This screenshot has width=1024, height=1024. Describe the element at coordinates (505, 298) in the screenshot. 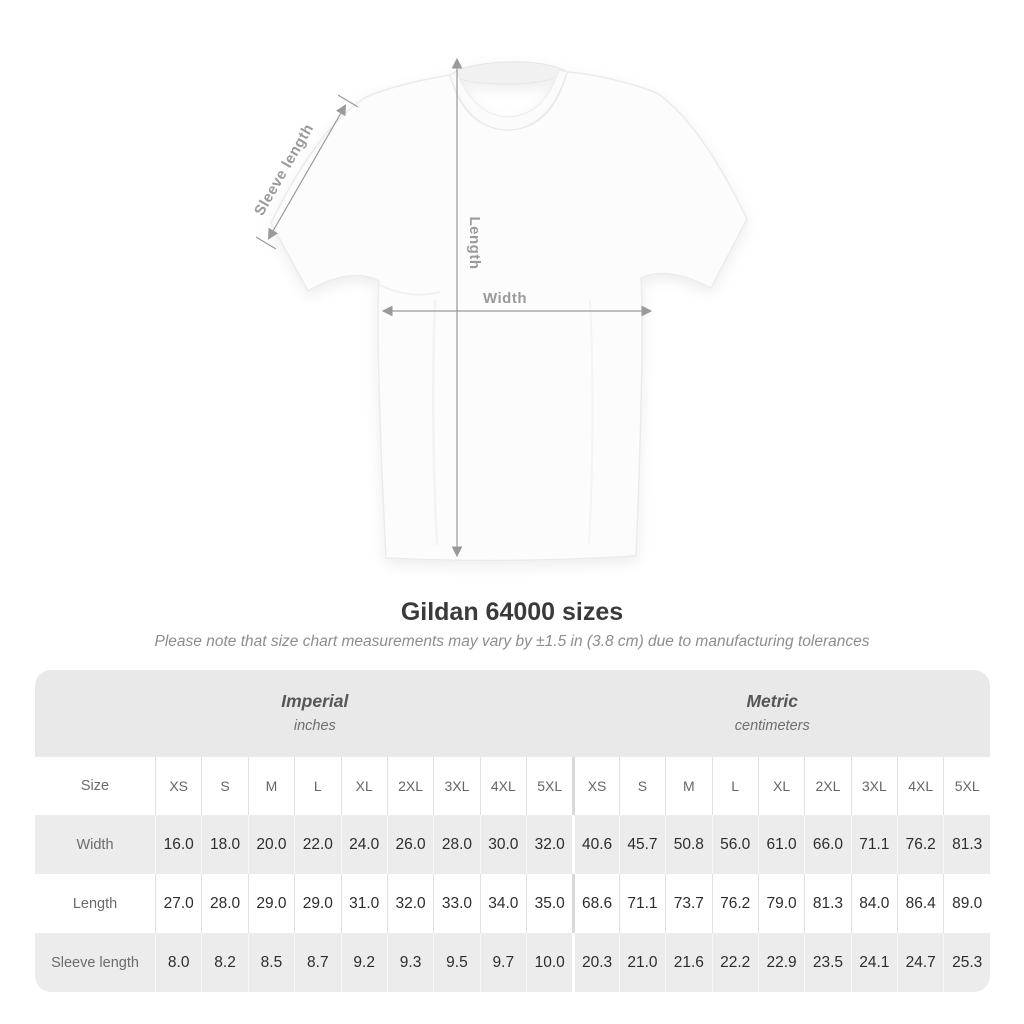

I see `width-label: Width` at that location.